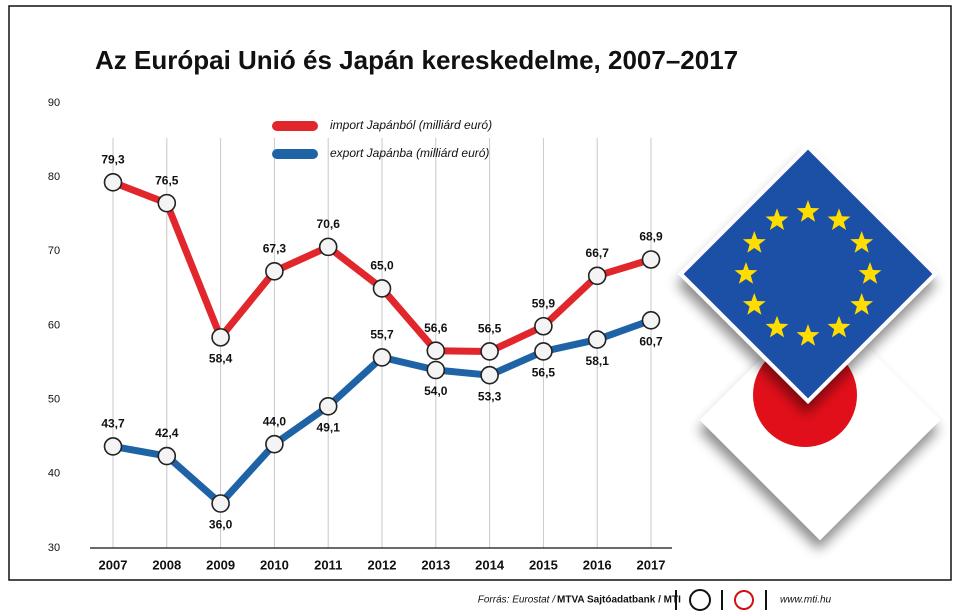 The image size is (960, 615). What do you see at coordinates (808, 274) in the screenshot?
I see `eu-flag` at bounding box center [808, 274].